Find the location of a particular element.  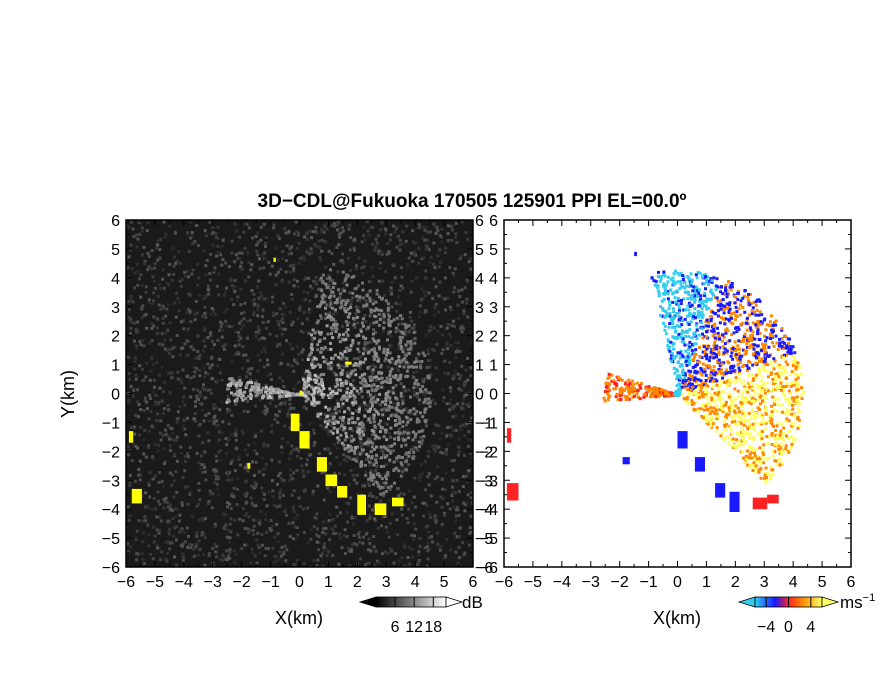

x-tick-label: 5 is located at coordinates (444, 582).